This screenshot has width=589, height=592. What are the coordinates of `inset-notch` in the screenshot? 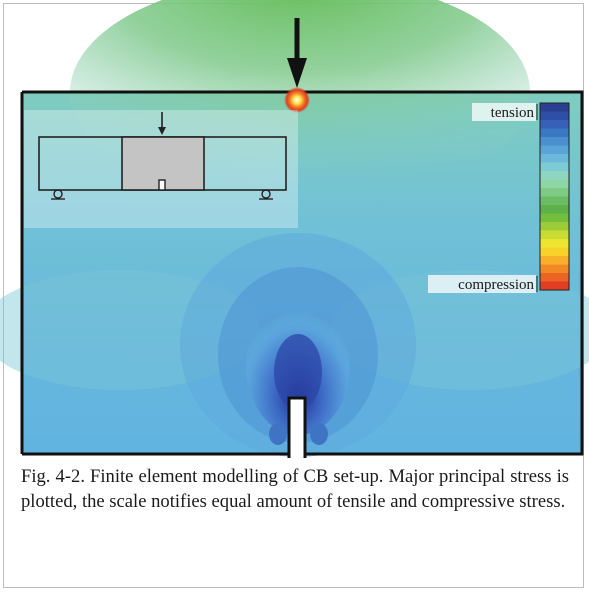 It's located at (162, 185).